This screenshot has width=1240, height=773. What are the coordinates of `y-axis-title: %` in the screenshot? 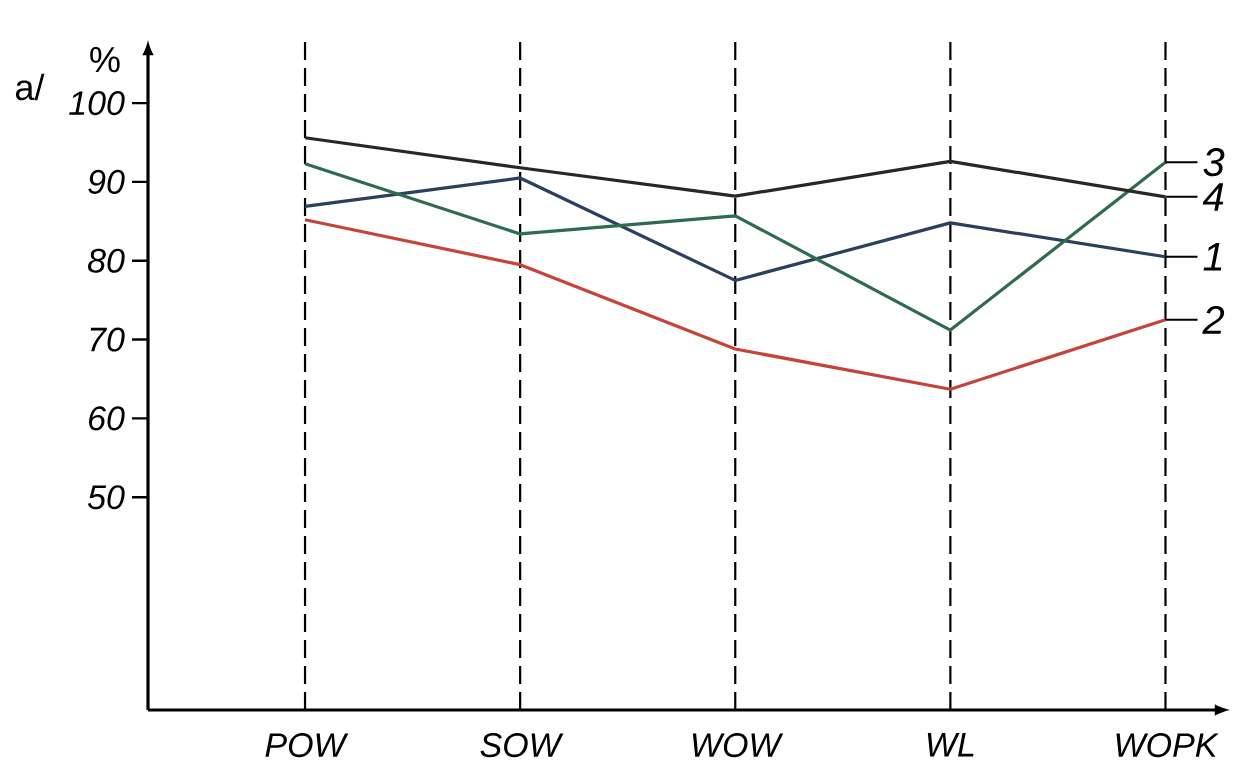 It's located at (105, 60).